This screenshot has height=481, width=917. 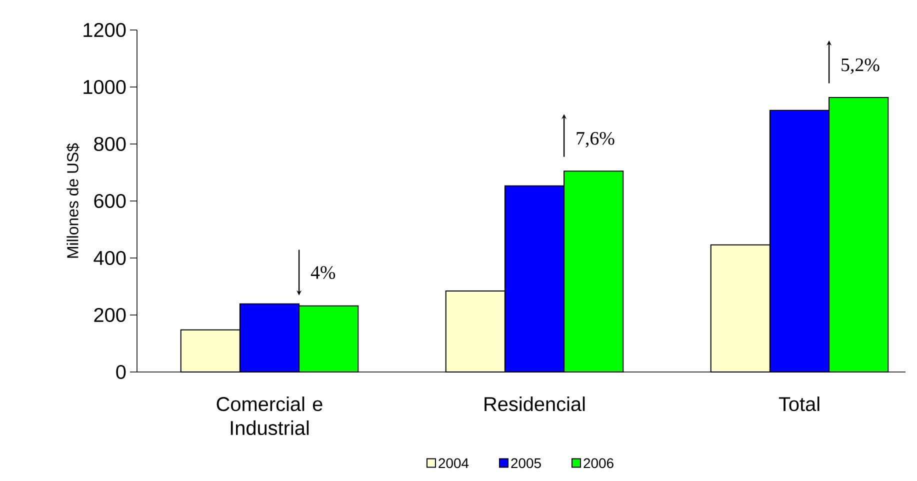 I want to click on legend-label: 2005, so click(x=526, y=463).